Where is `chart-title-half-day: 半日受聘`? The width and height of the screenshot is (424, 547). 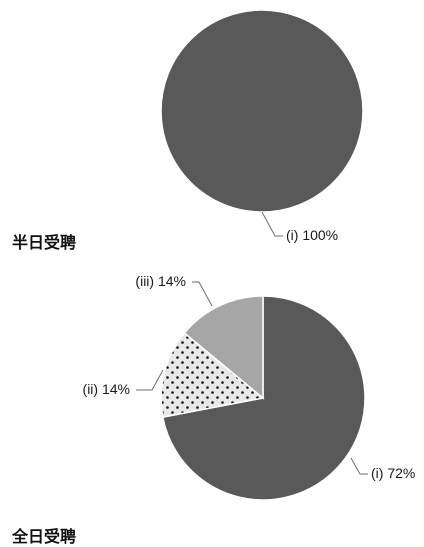 chart-title-half-day: 半日受聘 is located at coordinates (44, 242).